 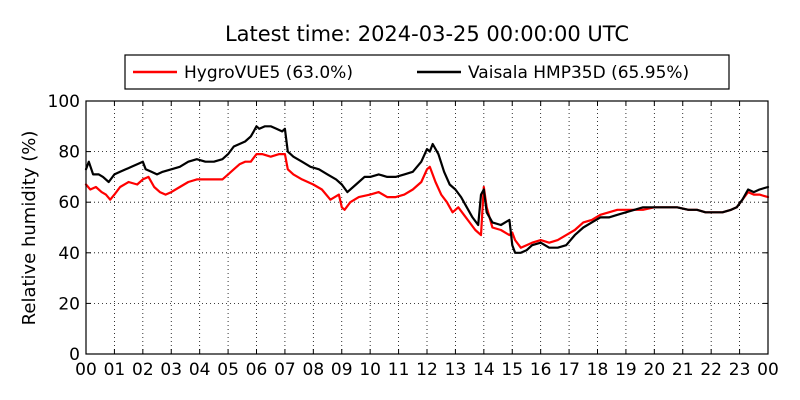 What do you see at coordinates (626, 370) in the screenshot?
I see `x-tick-label: 19` at bounding box center [626, 370].